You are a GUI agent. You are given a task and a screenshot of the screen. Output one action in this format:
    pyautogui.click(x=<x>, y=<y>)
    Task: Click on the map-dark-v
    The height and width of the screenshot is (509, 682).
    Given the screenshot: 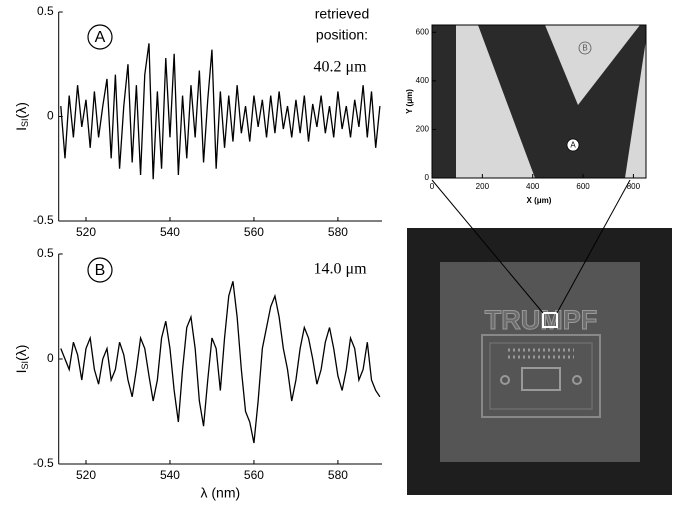 What is the action you would take?
    pyautogui.click(x=562, y=101)
    